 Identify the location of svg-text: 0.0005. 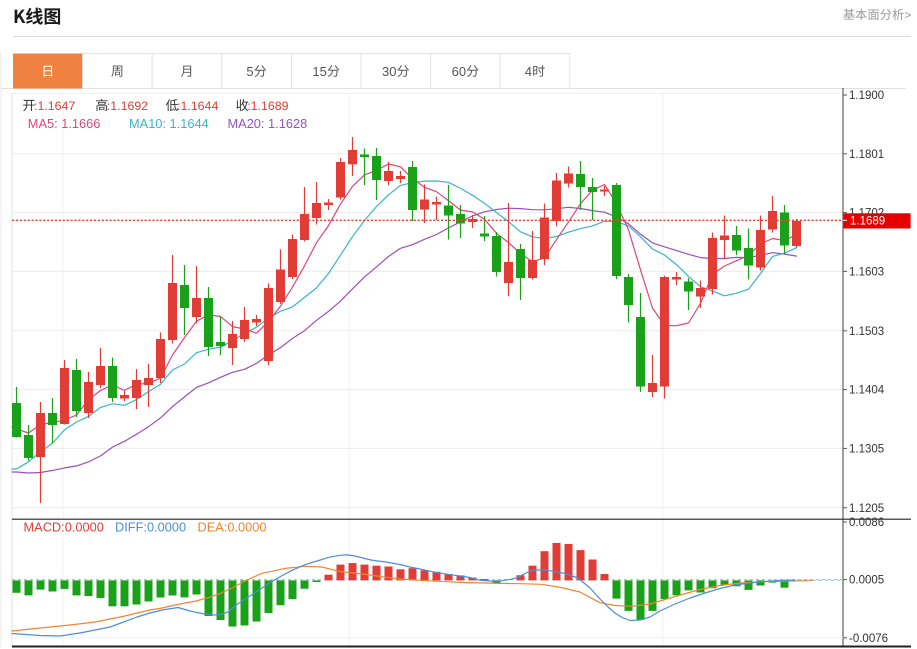
(866, 581).